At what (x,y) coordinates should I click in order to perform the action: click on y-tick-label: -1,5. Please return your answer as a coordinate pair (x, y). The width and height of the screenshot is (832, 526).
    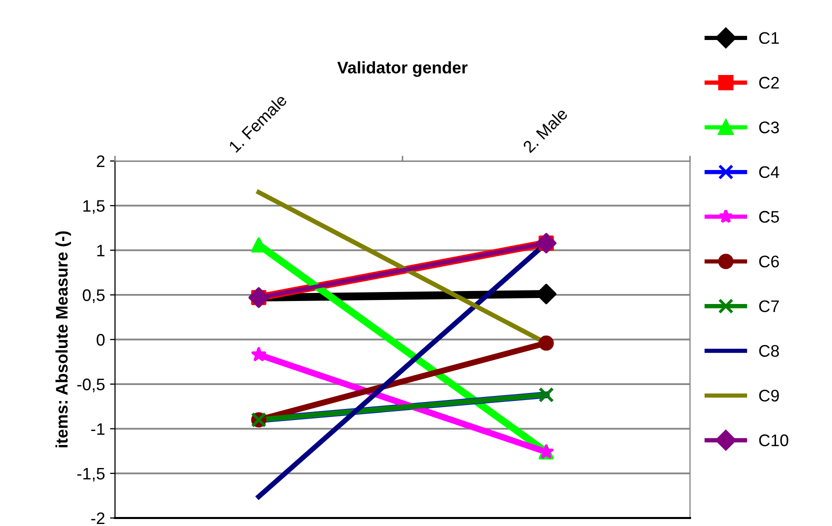
    Looking at the image, I should click on (91, 475).